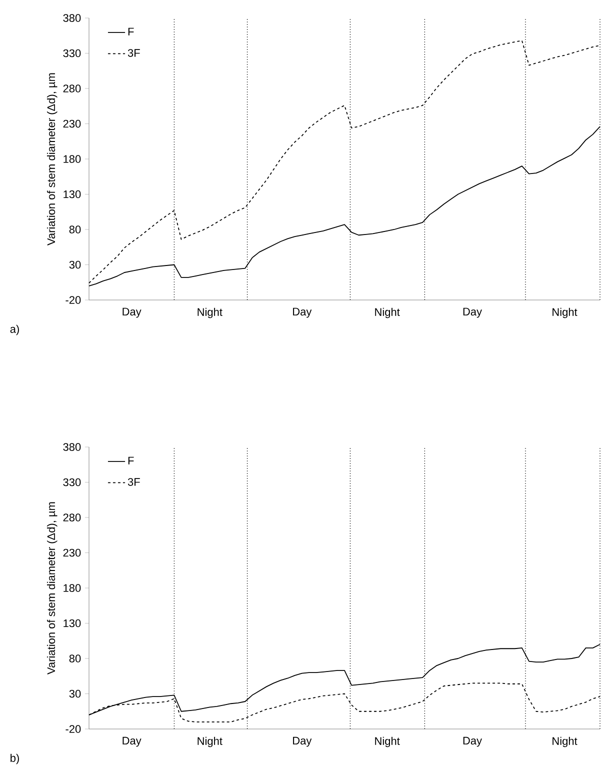 The height and width of the screenshot is (771, 603). Describe the element at coordinates (14, 759) in the screenshot. I see `text: b)` at that location.